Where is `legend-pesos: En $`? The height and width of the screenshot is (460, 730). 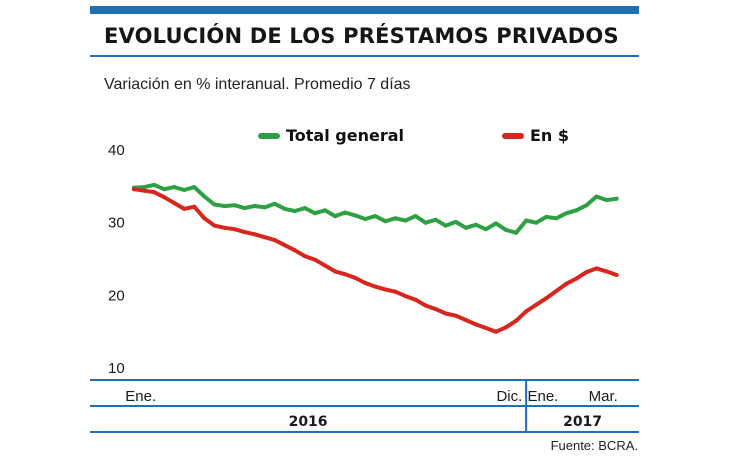
legend-pesos: En $ is located at coordinates (535, 135).